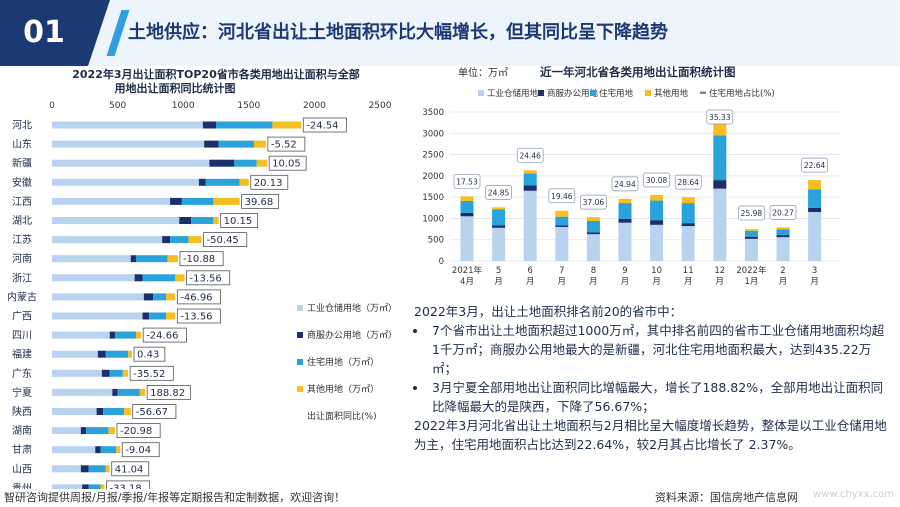 The height and width of the screenshot is (507, 900). I want to click on legend-label: 商服办公用地, so click(573, 93).